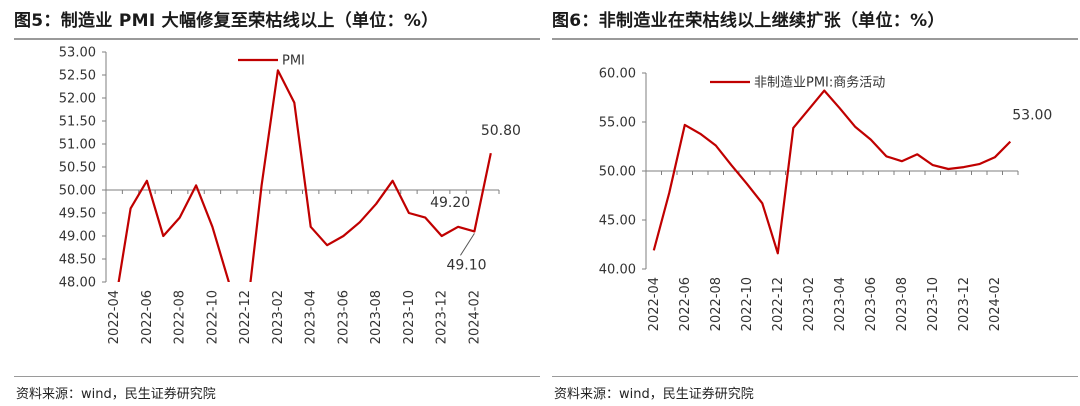 The height and width of the screenshot is (406, 1080). Describe the element at coordinates (77, 53) in the screenshot. I see `y-tick-label: 53.00` at that location.